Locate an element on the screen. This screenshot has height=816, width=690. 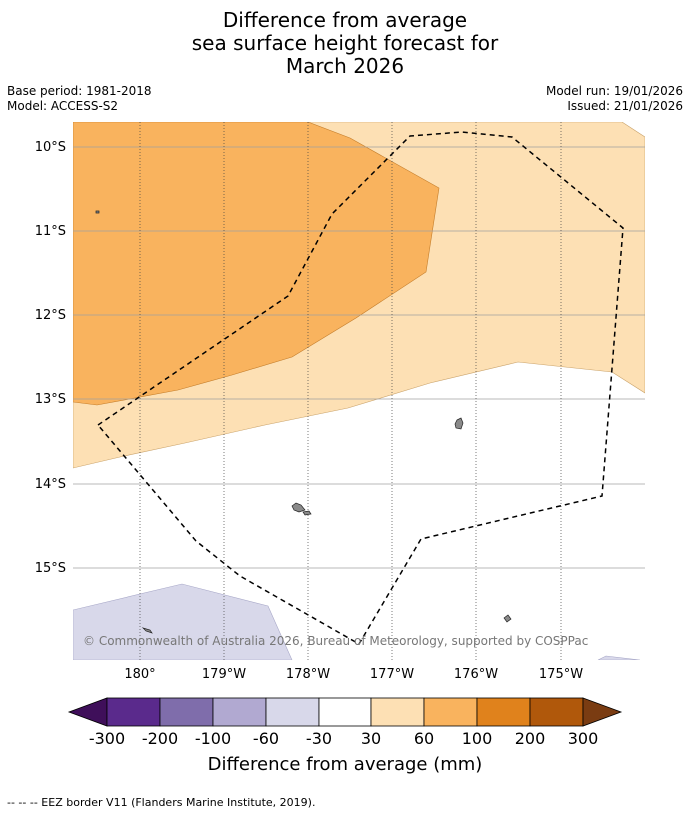
island-southwest is located at coordinates (147, 630).